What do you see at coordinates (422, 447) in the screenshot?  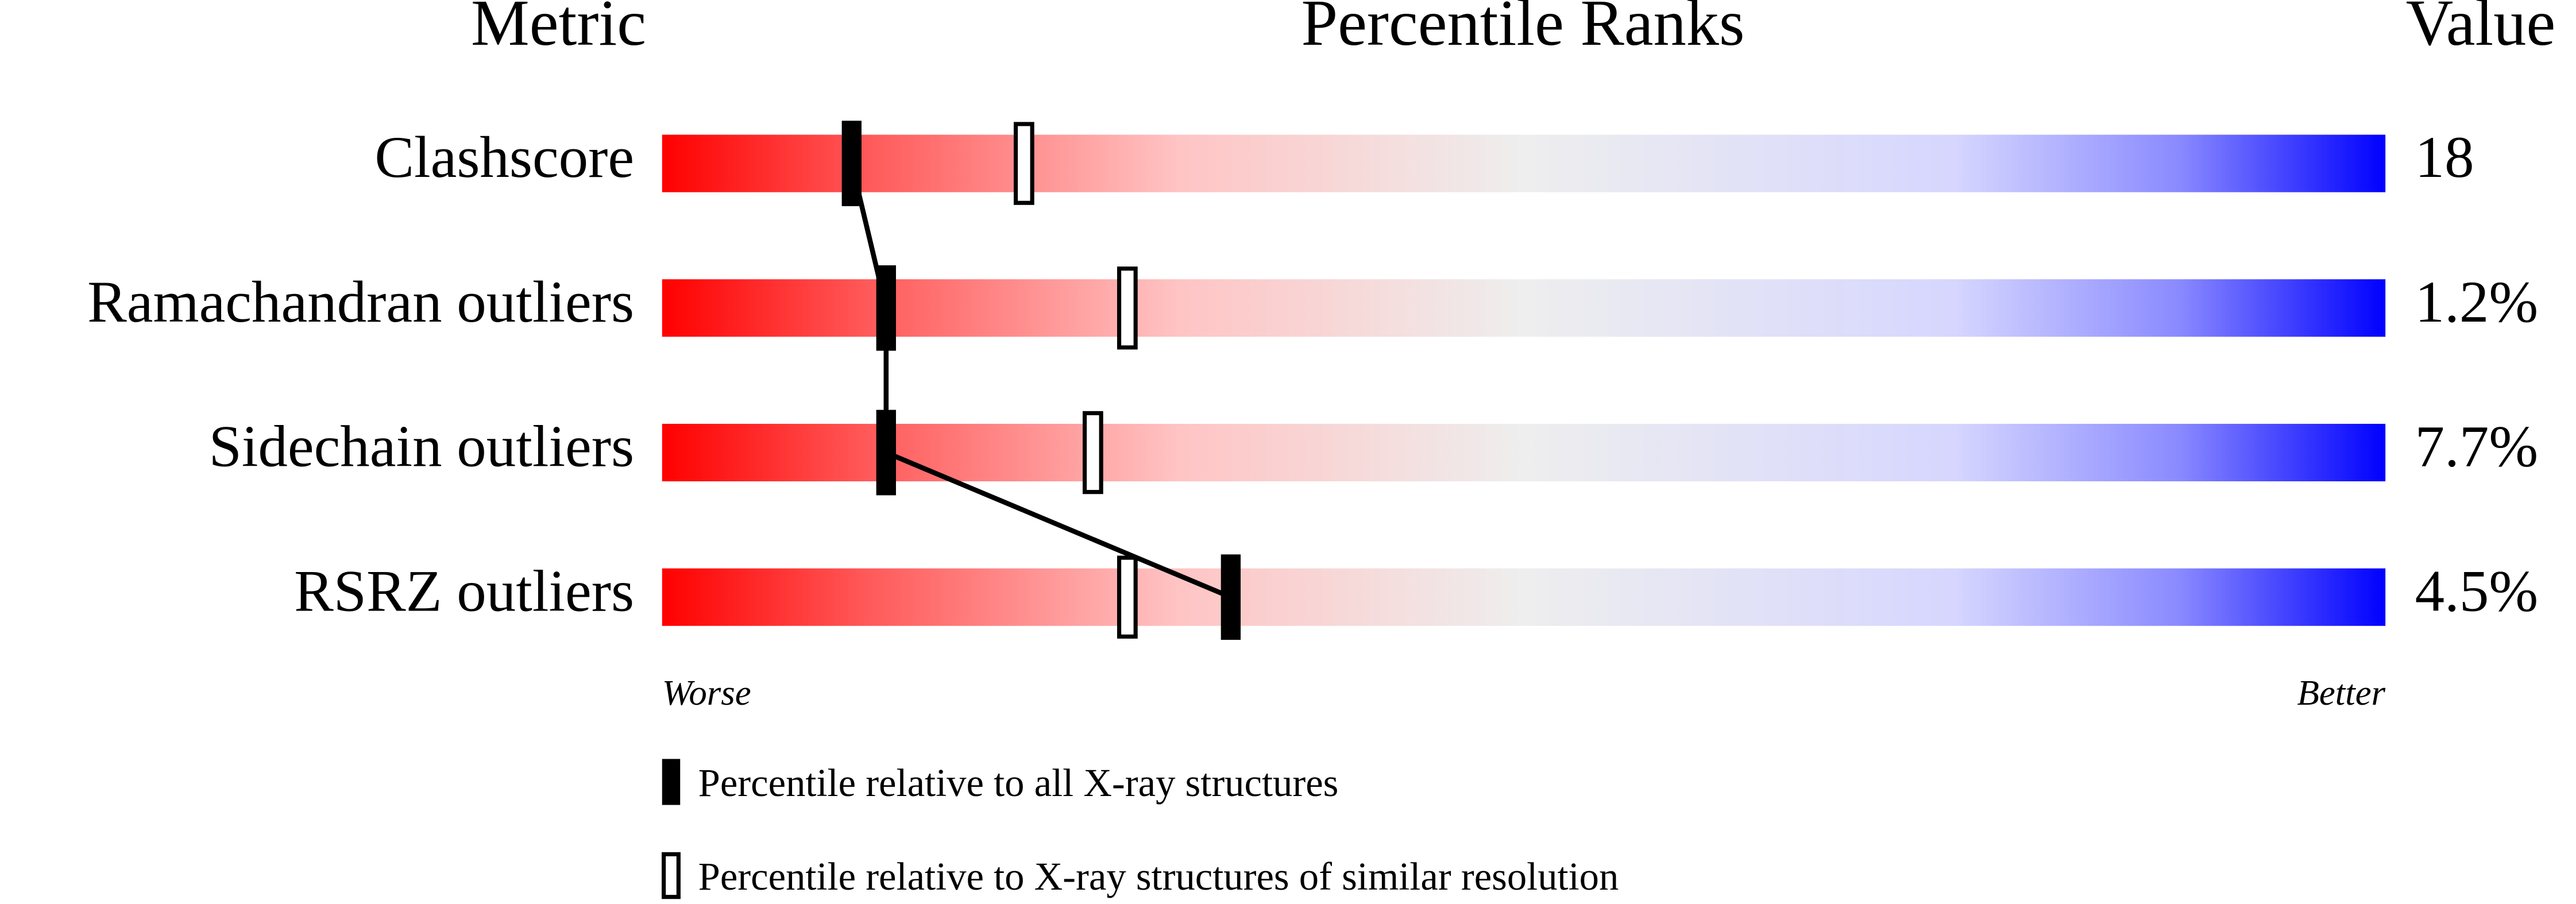 I see `metric-label: Sidechain outliers` at bounding box center [422, 447].